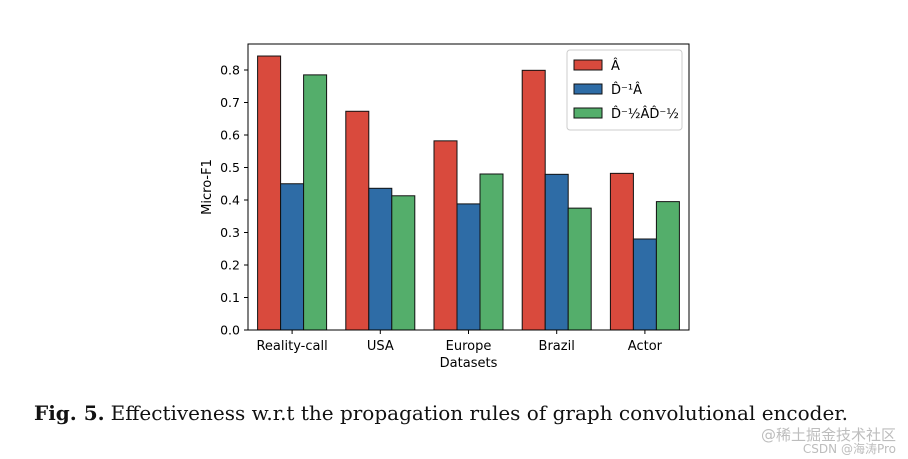  What do you see at coordinates (230, 232) in the screenshot?
I see `y-tick-label: 0.3` at bounding box center [230, 232].